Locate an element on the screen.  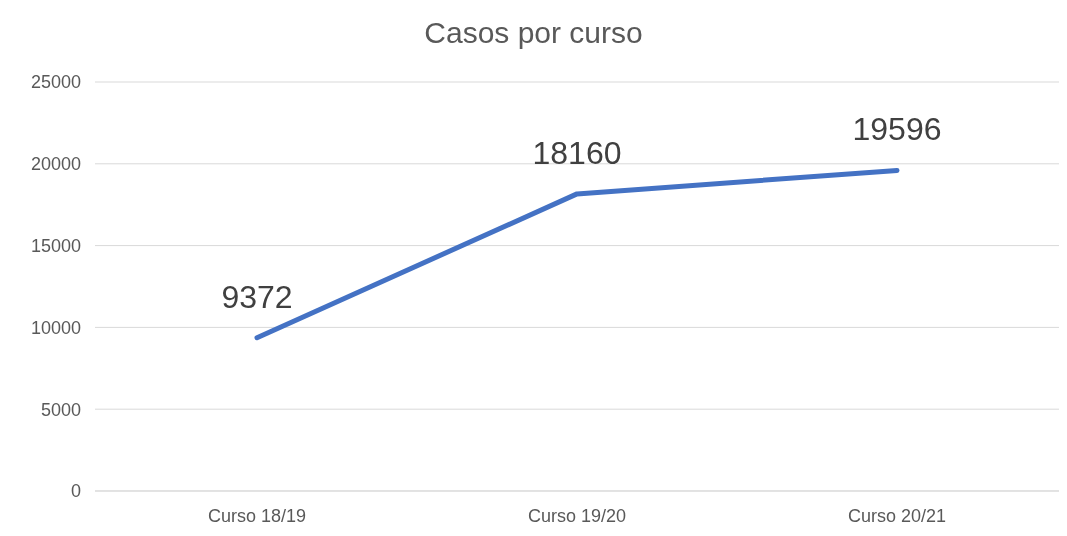
y-tick-label: 10000 is located at coordinates (55, 327).